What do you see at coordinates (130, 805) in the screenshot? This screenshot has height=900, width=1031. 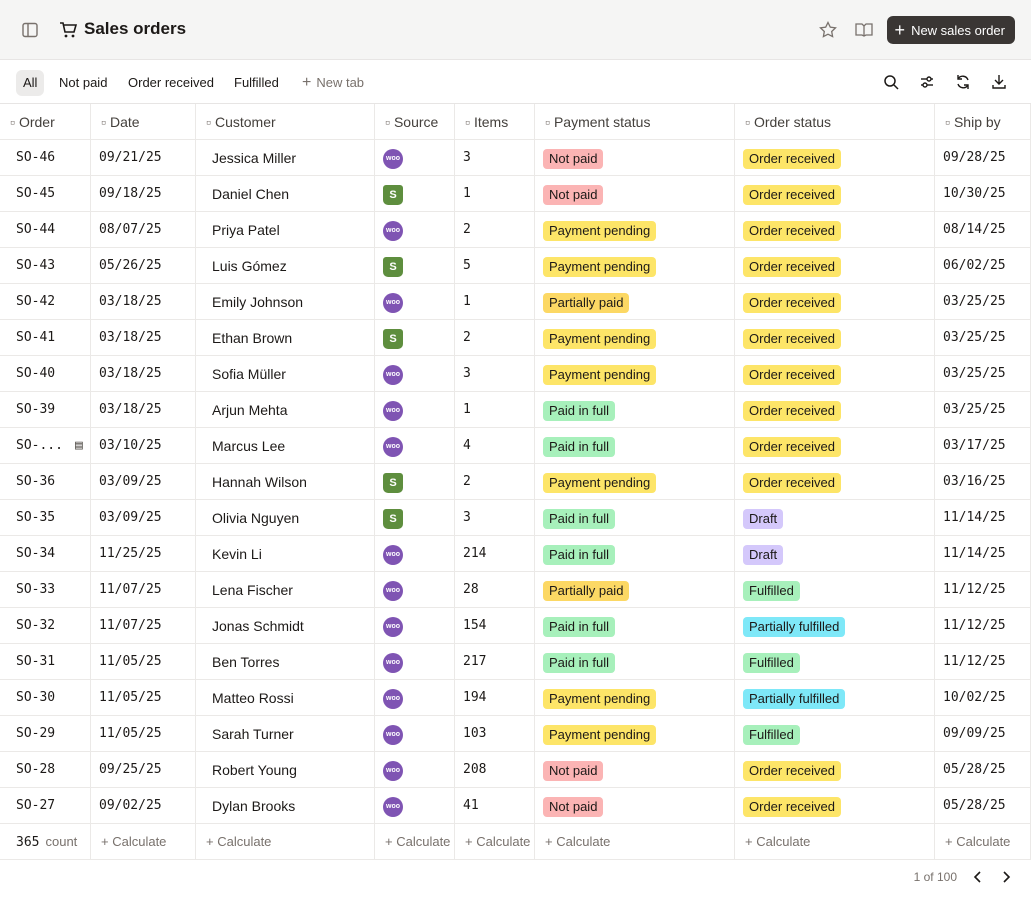 I see `cell-text: 09/02/25` at bounding box center [130, 805].